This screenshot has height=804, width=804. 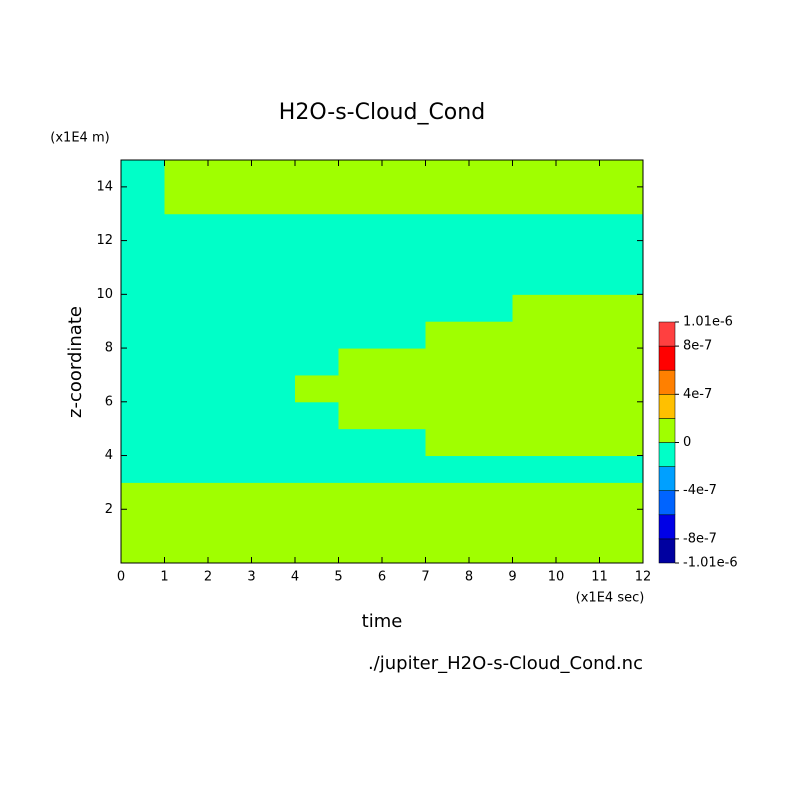 I want to click on colorbar-label: -1.01e-6, so click(x=710, y=563).